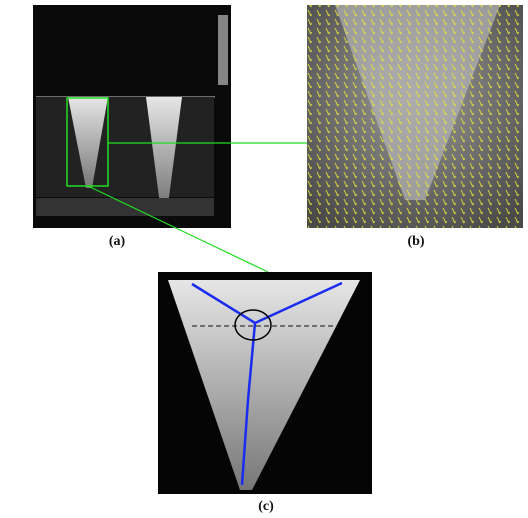 This screenshot has height=518, width=528. I want to click on panel-label: (c), so click(266, 506).